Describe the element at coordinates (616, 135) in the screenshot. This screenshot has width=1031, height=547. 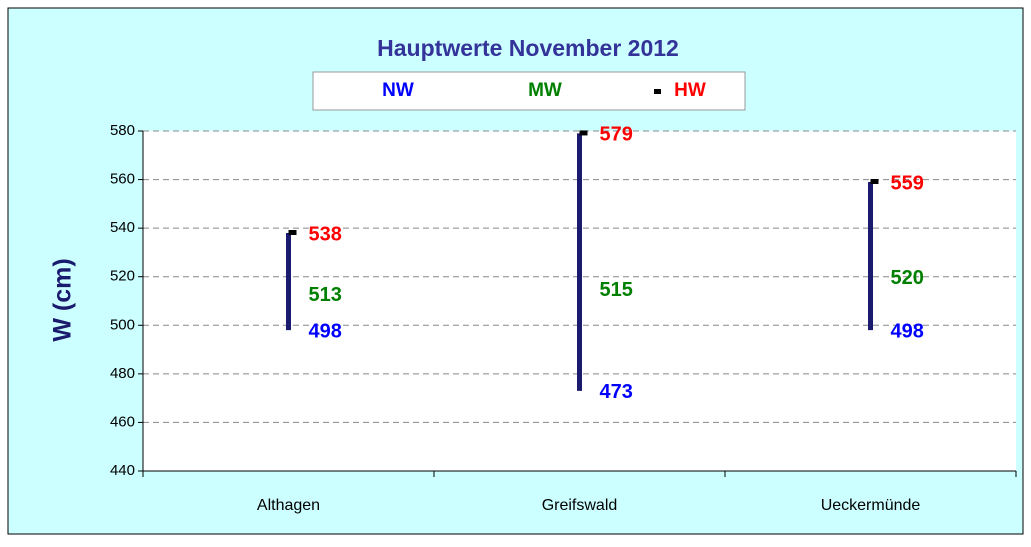
I see `data-label: 579` at that location.